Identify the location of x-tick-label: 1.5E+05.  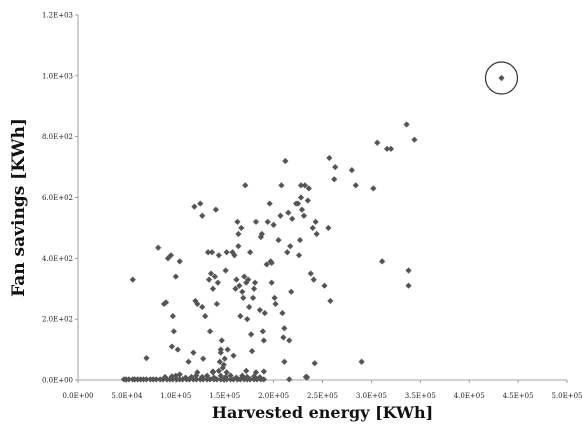
(224, 396).